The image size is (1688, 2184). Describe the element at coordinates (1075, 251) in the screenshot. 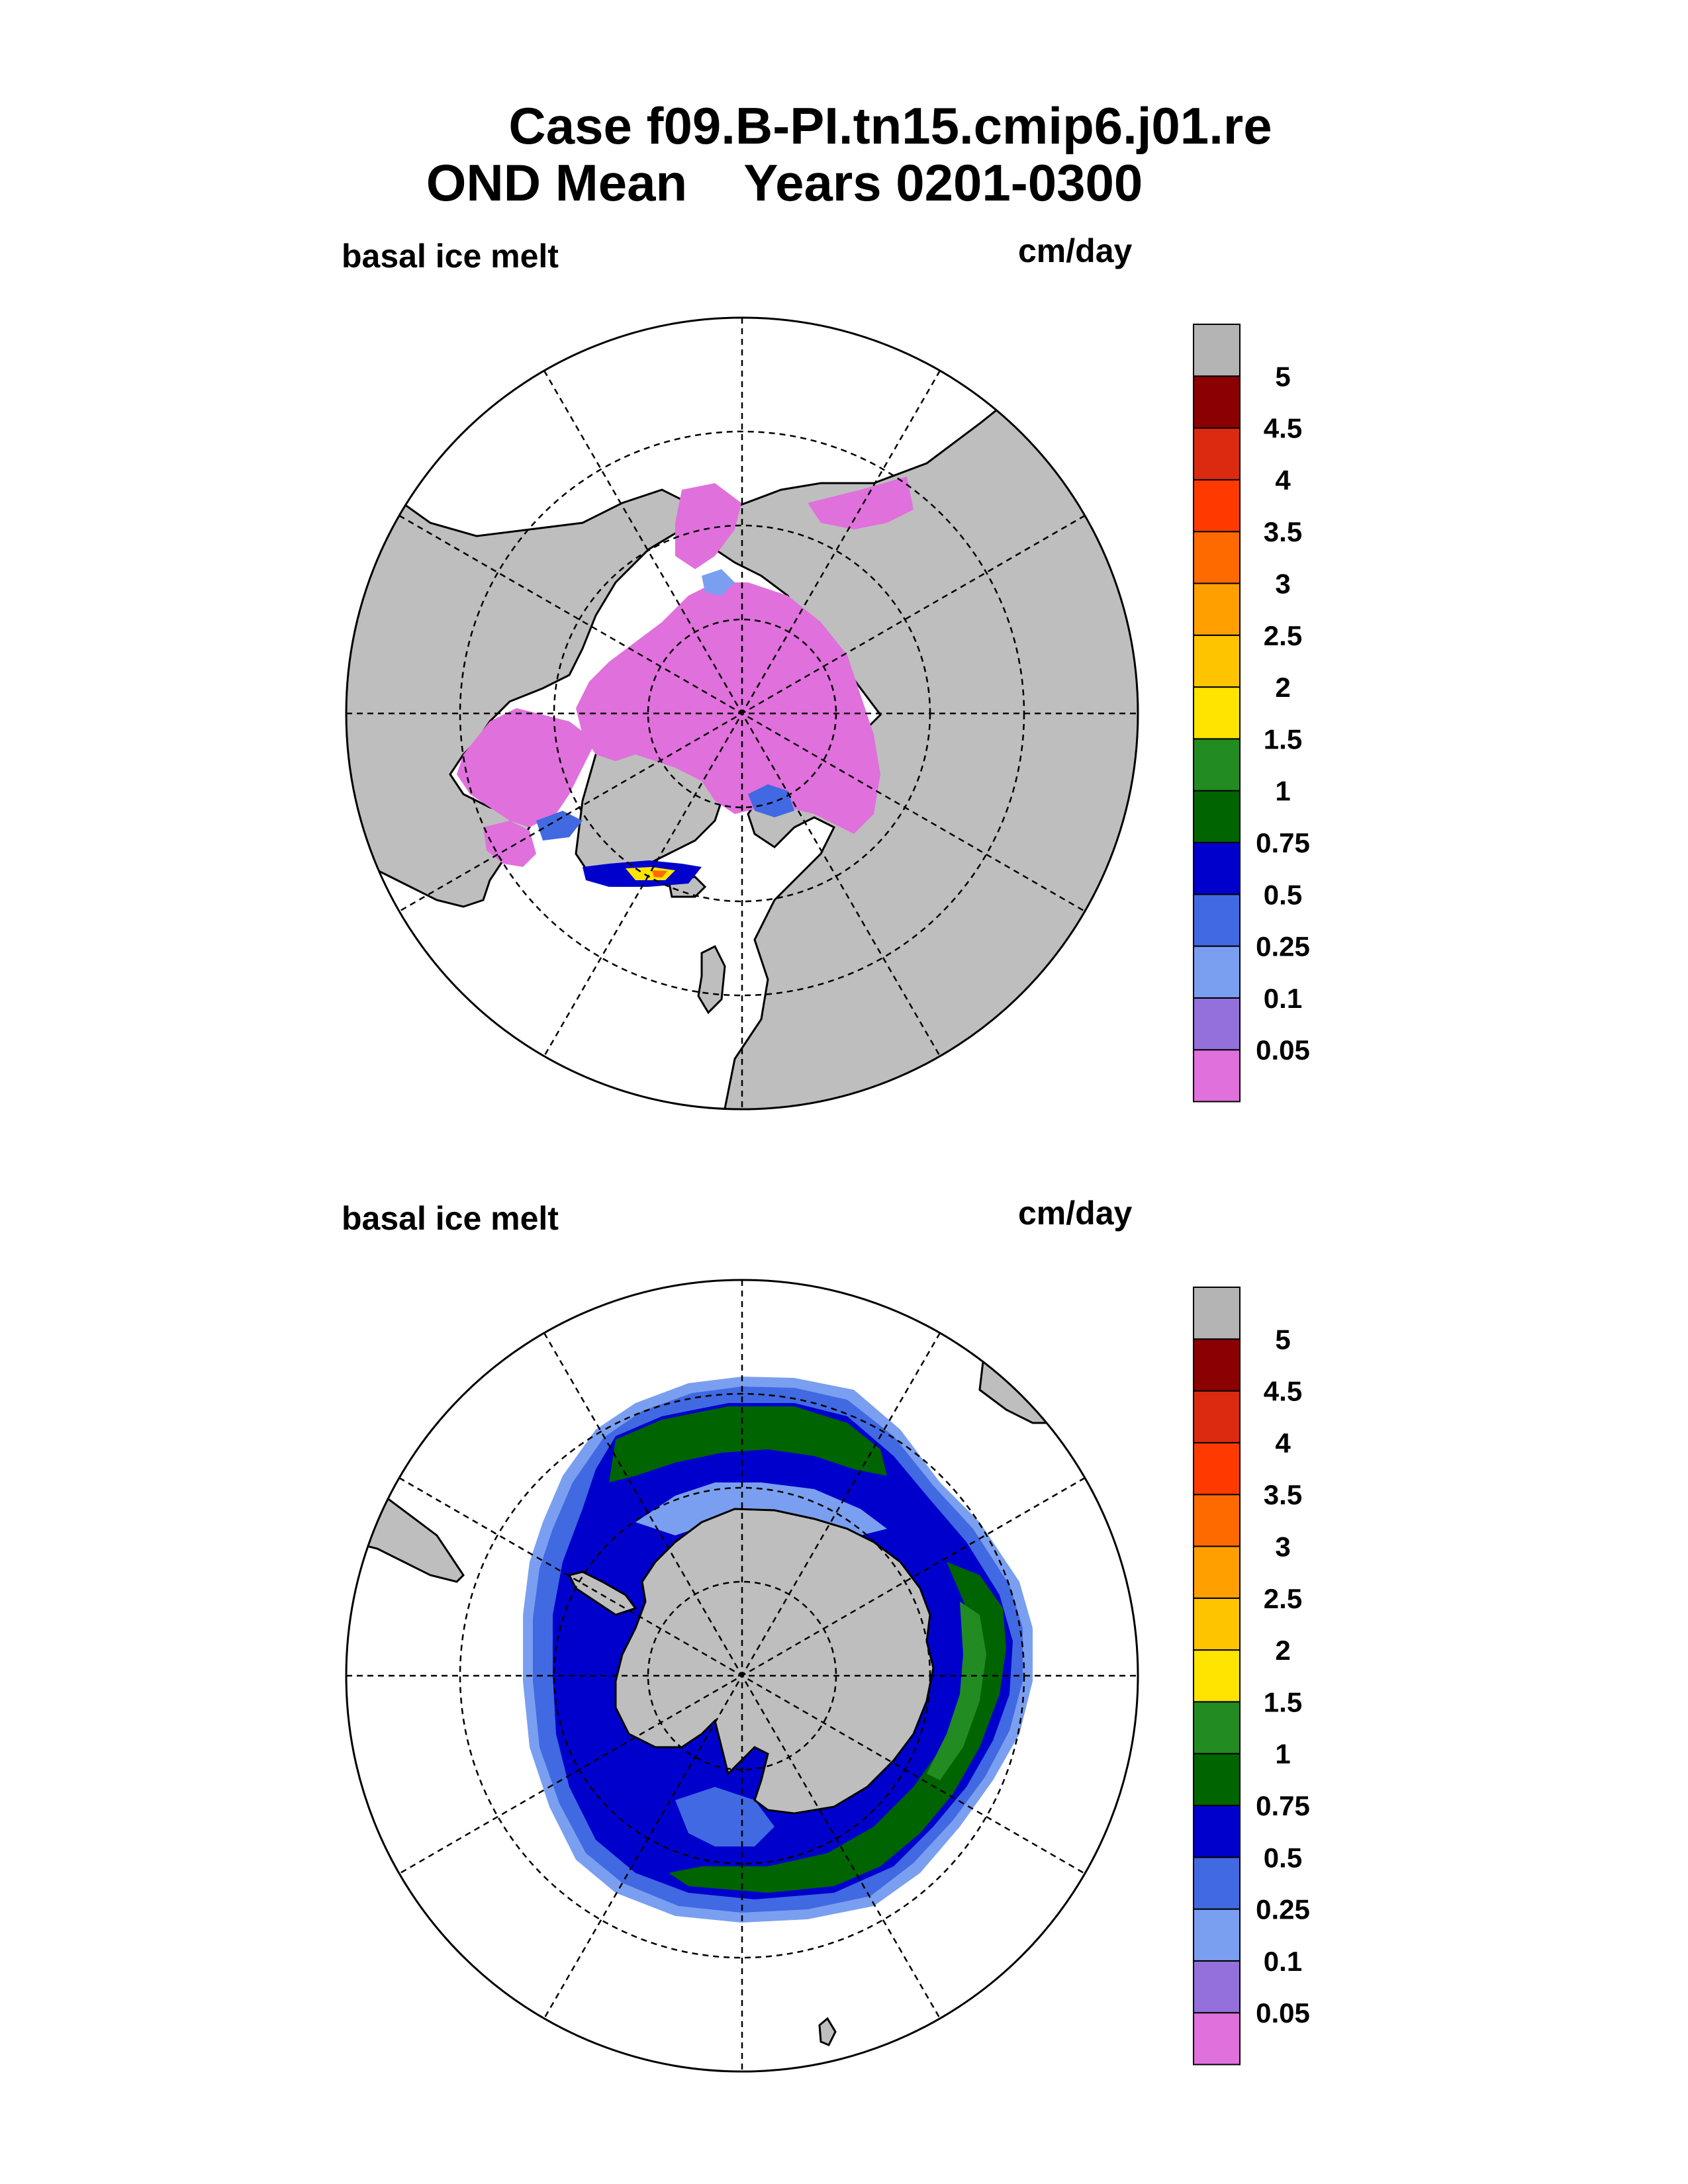

I see `north-units-label: cm/day` at that location.